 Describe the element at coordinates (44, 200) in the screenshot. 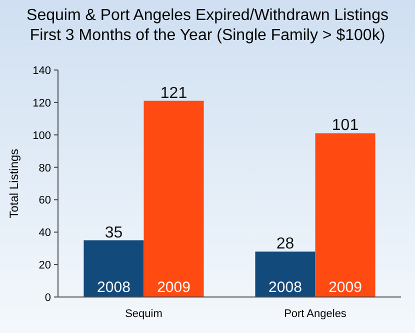

I see `y-tick-label: 60` at that location.